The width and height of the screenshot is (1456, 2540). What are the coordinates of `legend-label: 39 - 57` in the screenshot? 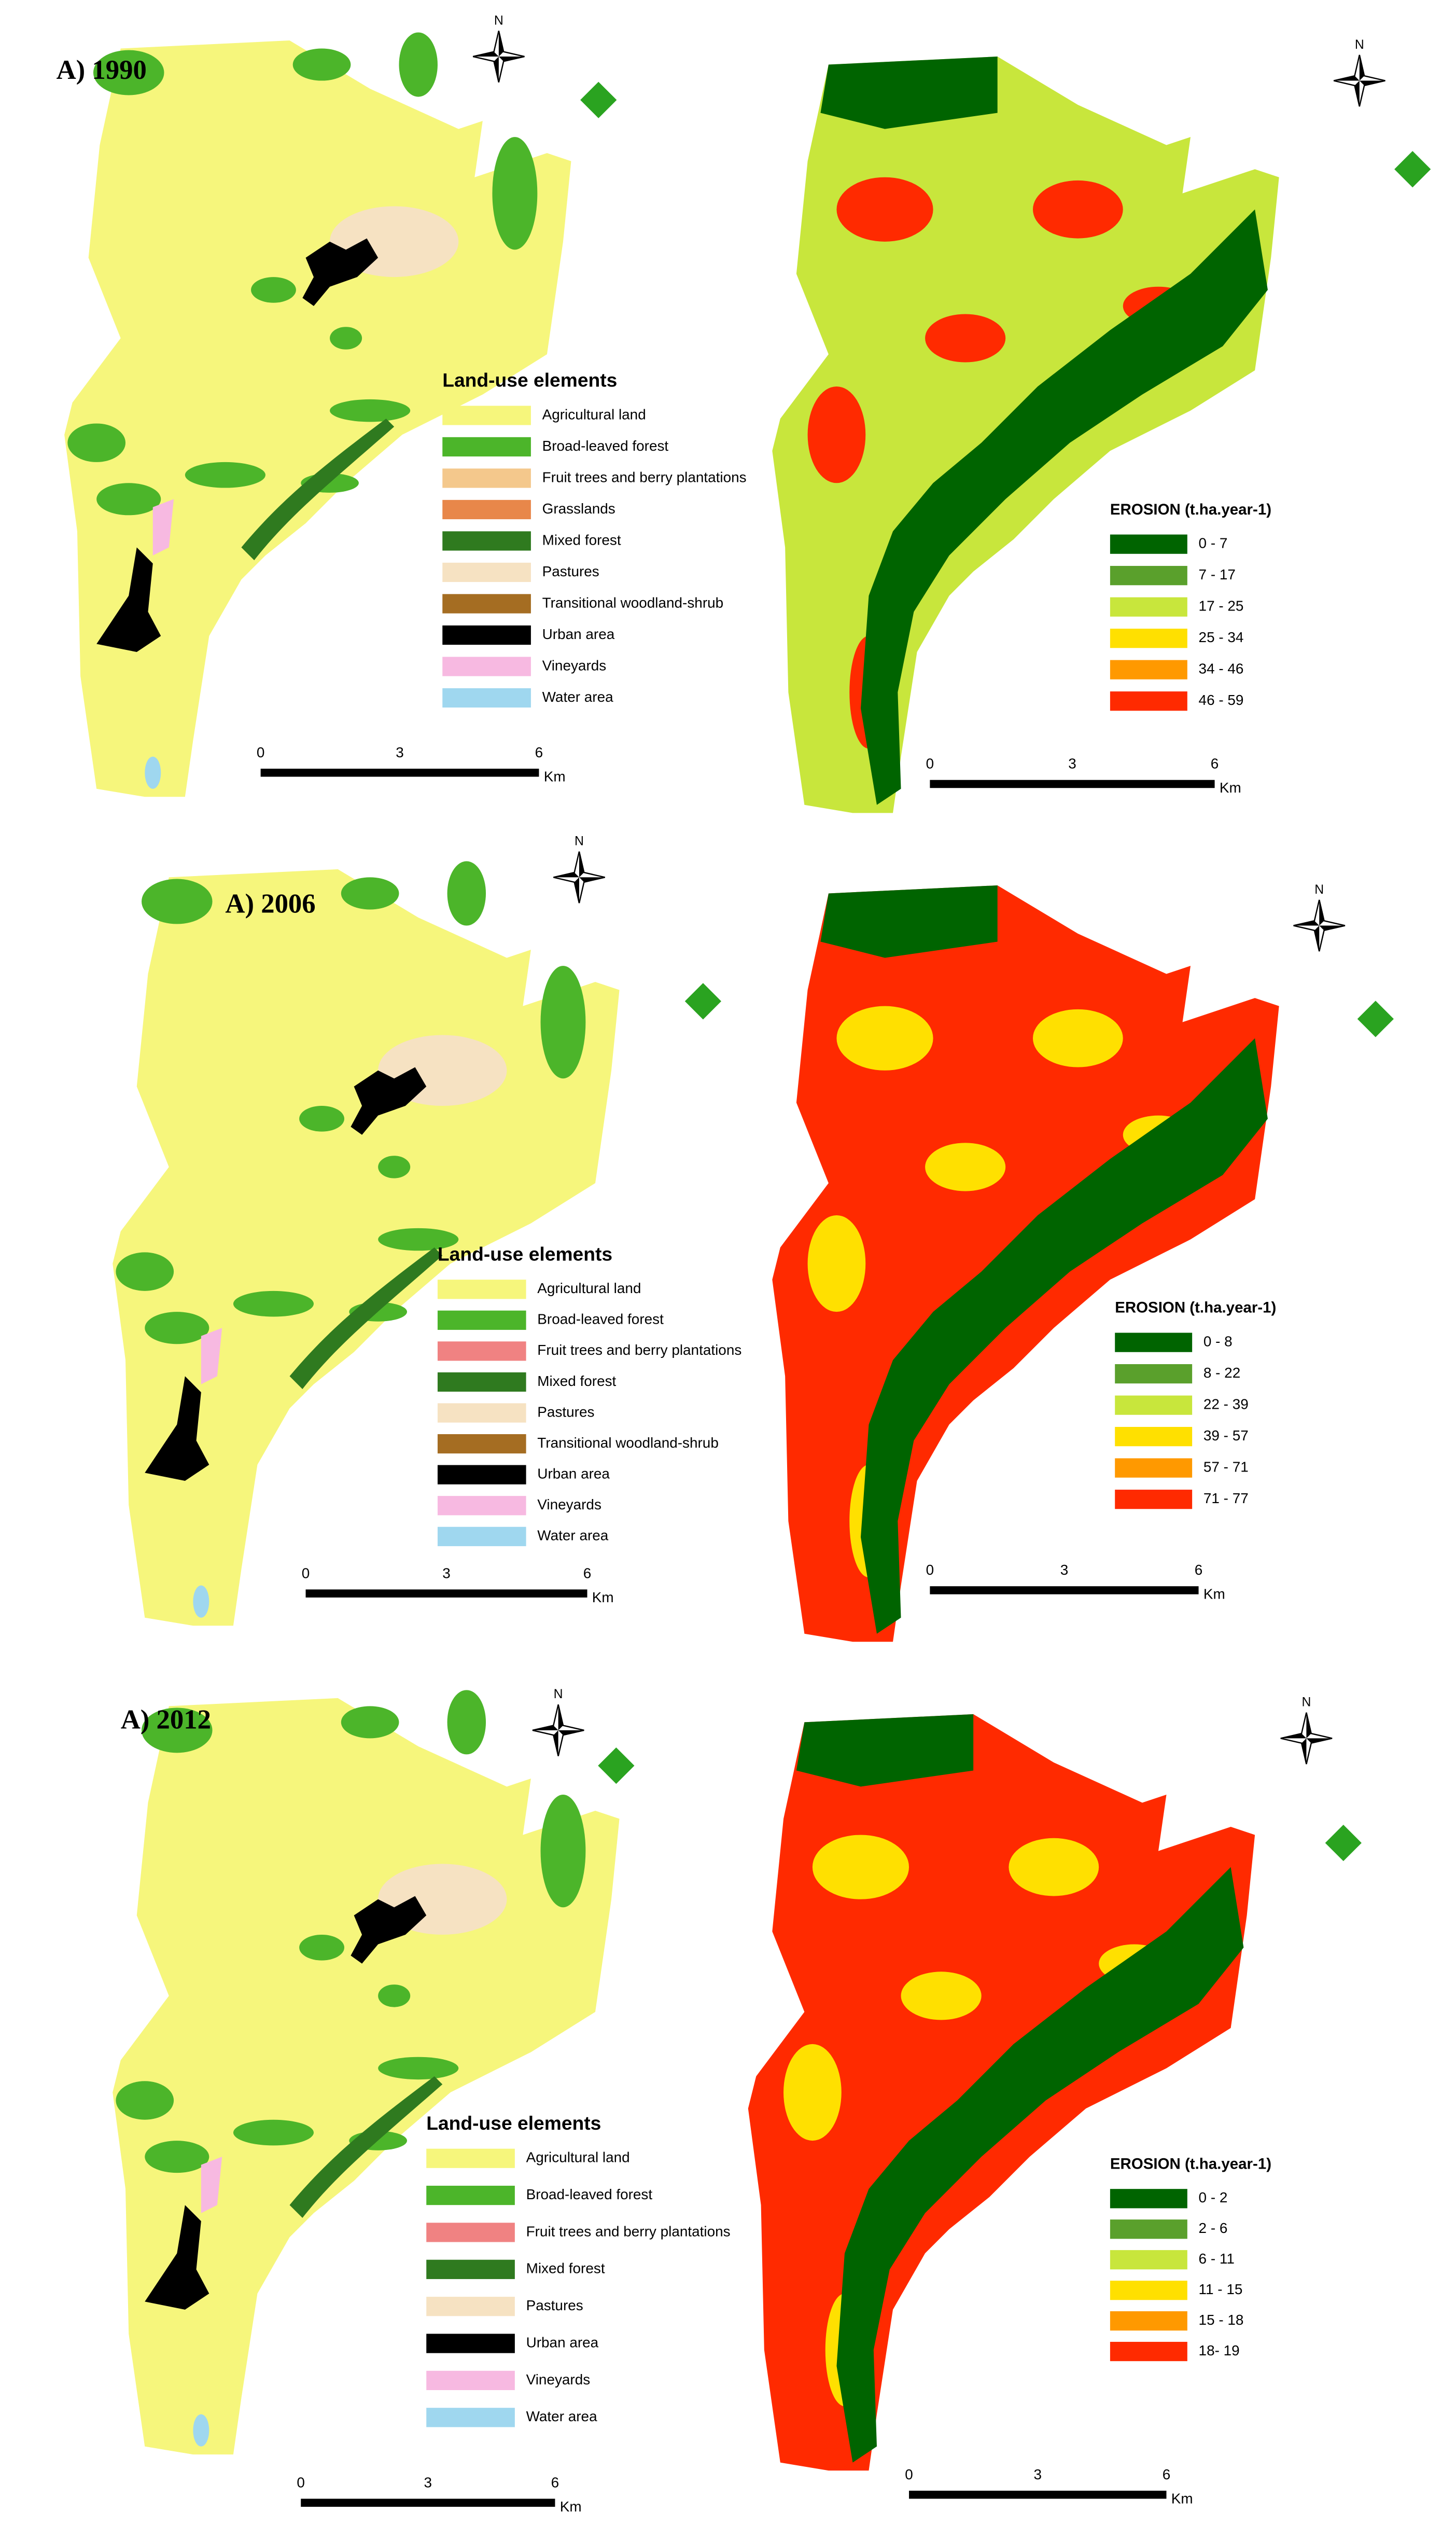 It's located at (1226, 1435).